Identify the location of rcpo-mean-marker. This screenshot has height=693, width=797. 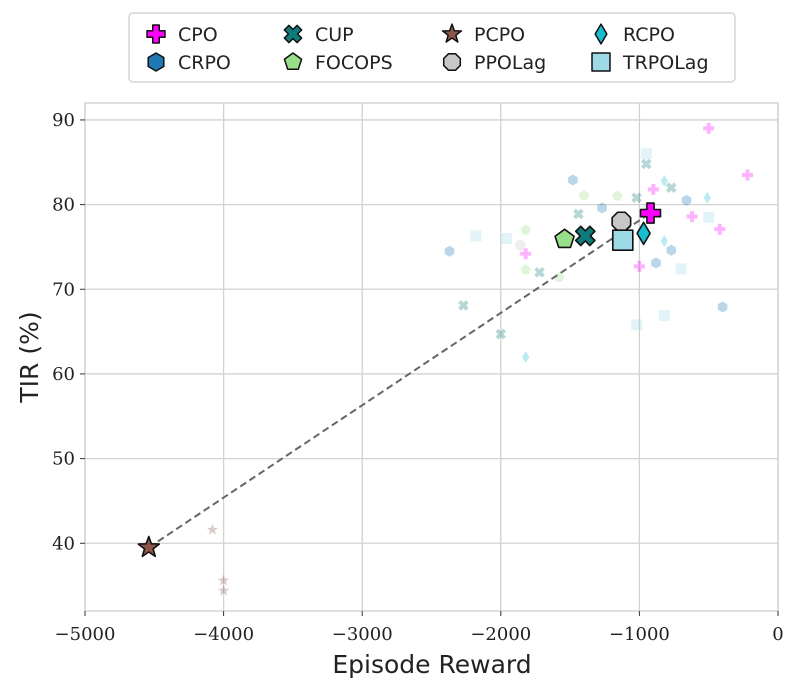
(643, 233).